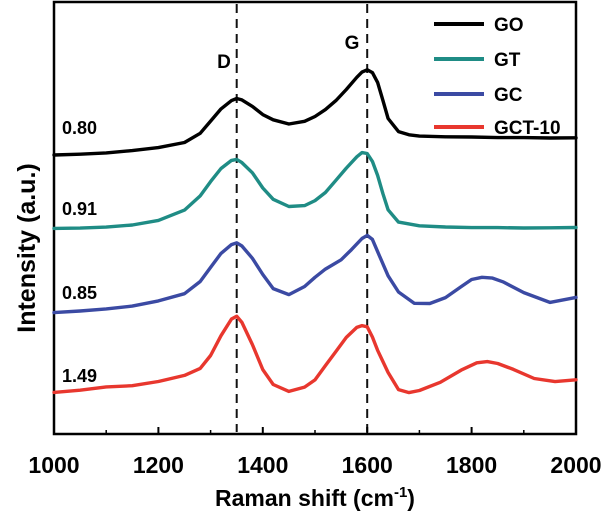  I want to click on series-line-gc, so click(315, 274).